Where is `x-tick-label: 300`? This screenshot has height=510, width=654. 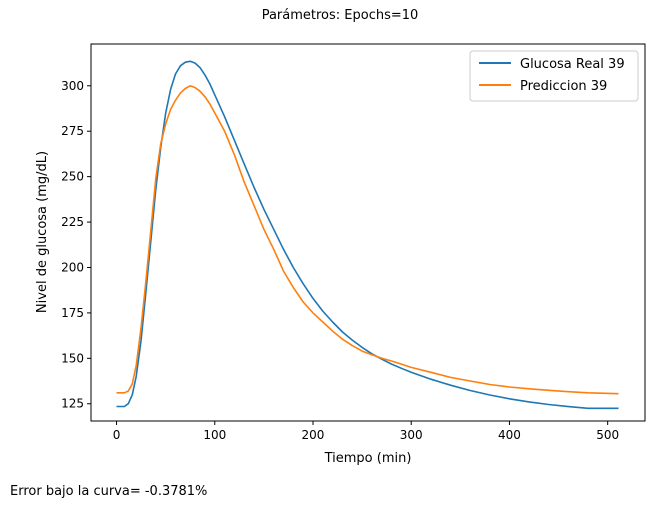 x-tick-label: 300 is located at coordinates (411, 435).